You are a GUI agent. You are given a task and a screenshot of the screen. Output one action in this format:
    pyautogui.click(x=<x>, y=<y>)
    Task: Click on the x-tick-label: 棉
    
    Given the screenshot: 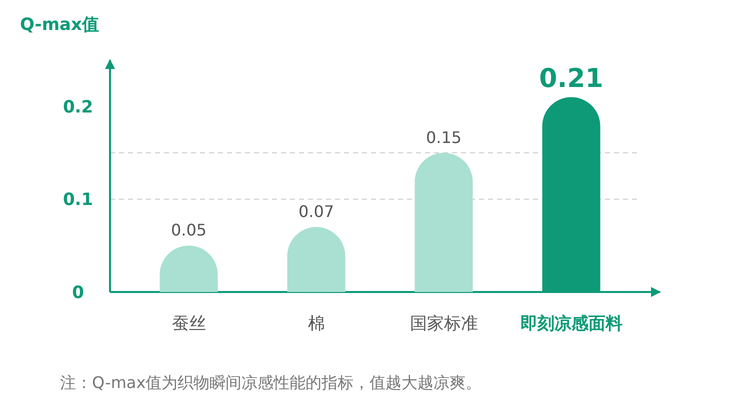 What is the action you would take?
    pyautogui.click(x=316, y=324)
    